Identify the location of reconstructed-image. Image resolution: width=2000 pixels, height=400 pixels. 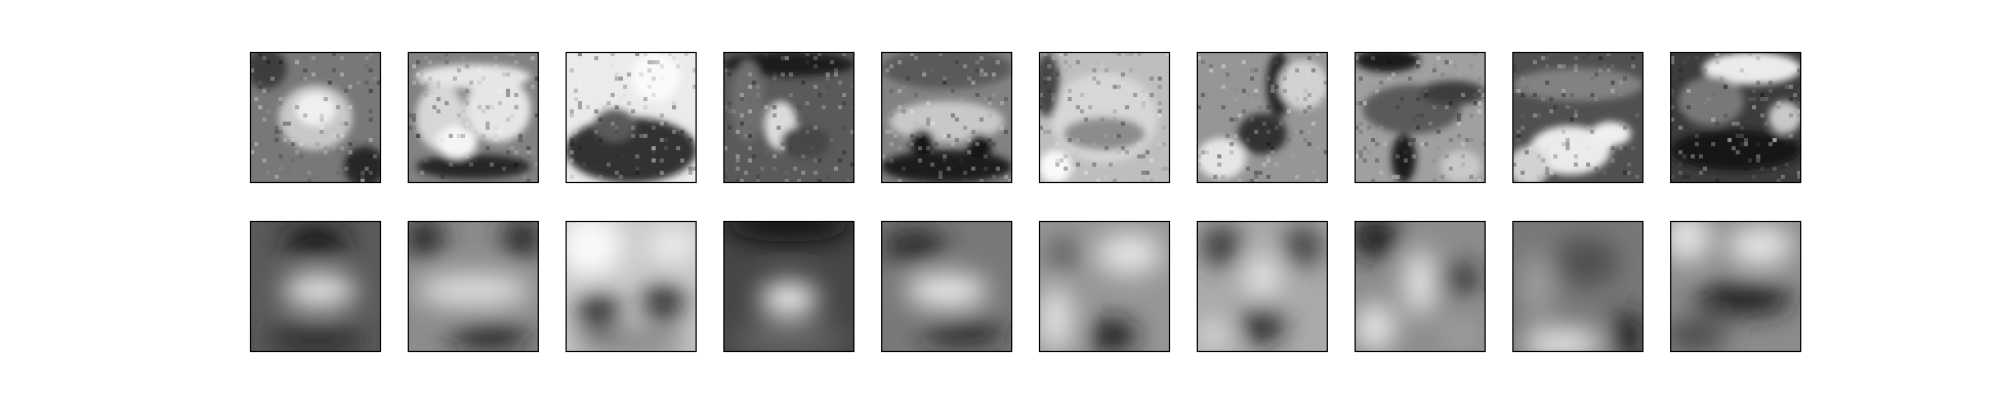
(631, 286).